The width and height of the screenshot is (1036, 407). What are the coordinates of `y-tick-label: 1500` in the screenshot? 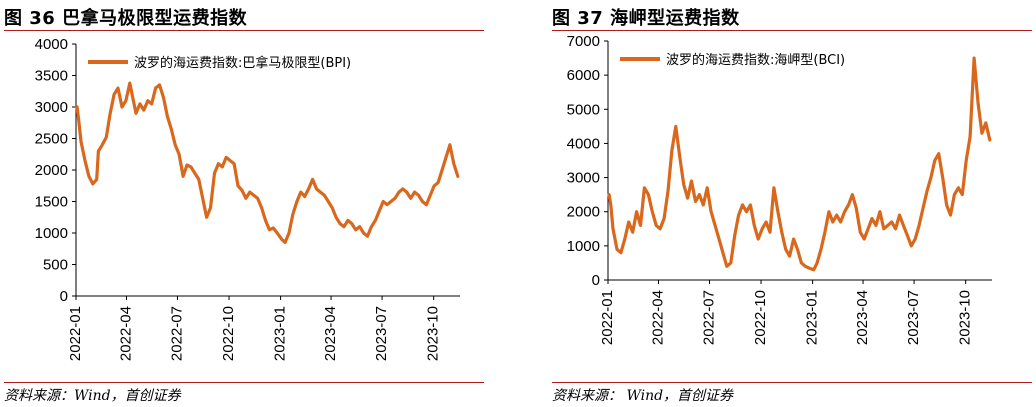 It's located at (51, 202).